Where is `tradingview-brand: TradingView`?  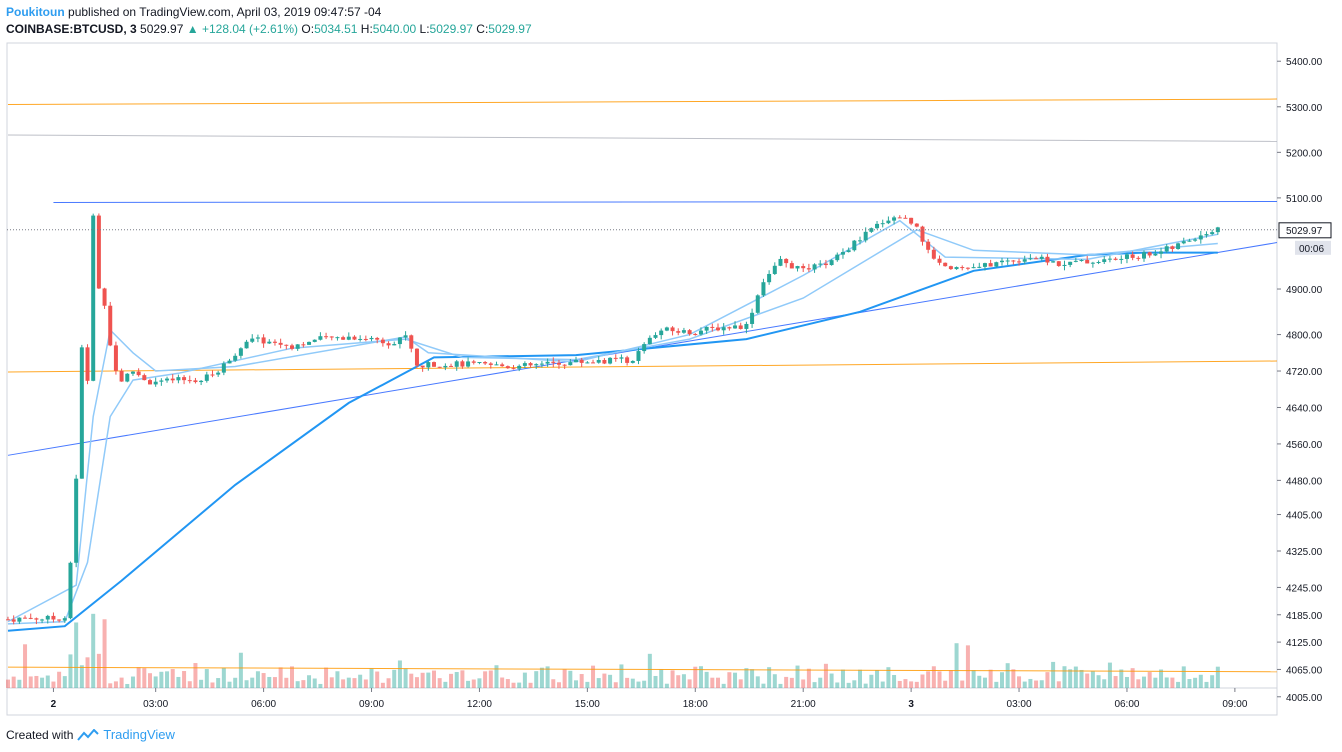 tradingview-brand: TradingView is located at coordinates (139, 734).